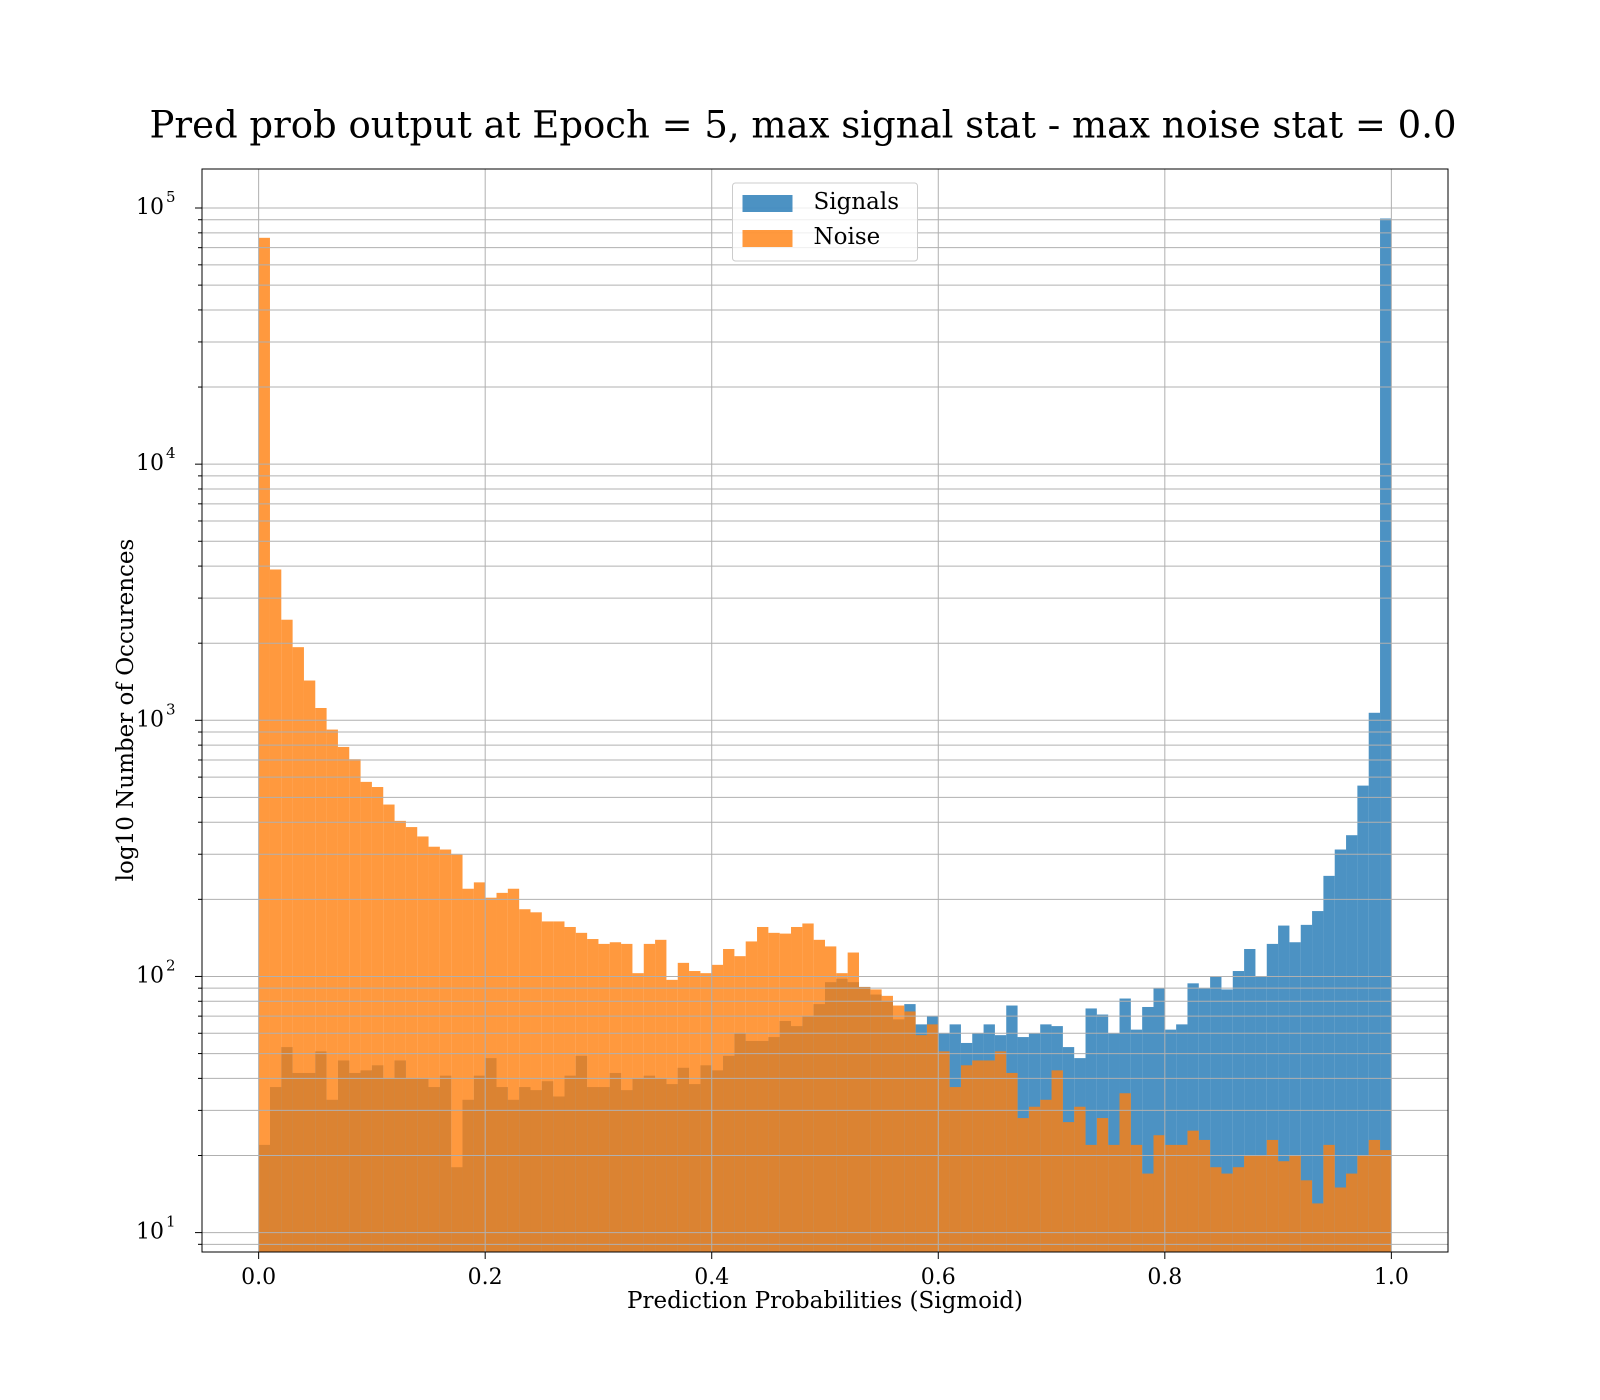  What do you see at coordinates (171, 197) in the screenshot?
I see `y-tick-exponent: 5` at bounding box center [171, 197].